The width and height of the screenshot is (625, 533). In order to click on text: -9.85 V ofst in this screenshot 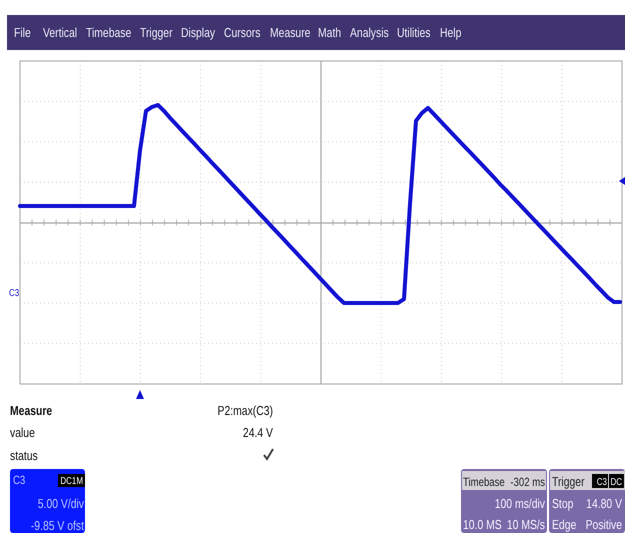, I will do `click(57, 525)`.